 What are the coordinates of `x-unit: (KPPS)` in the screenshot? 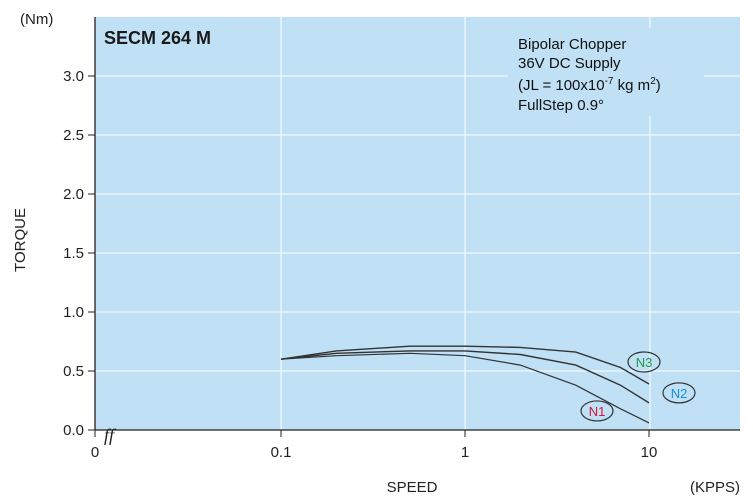 It's located at (715, 487).